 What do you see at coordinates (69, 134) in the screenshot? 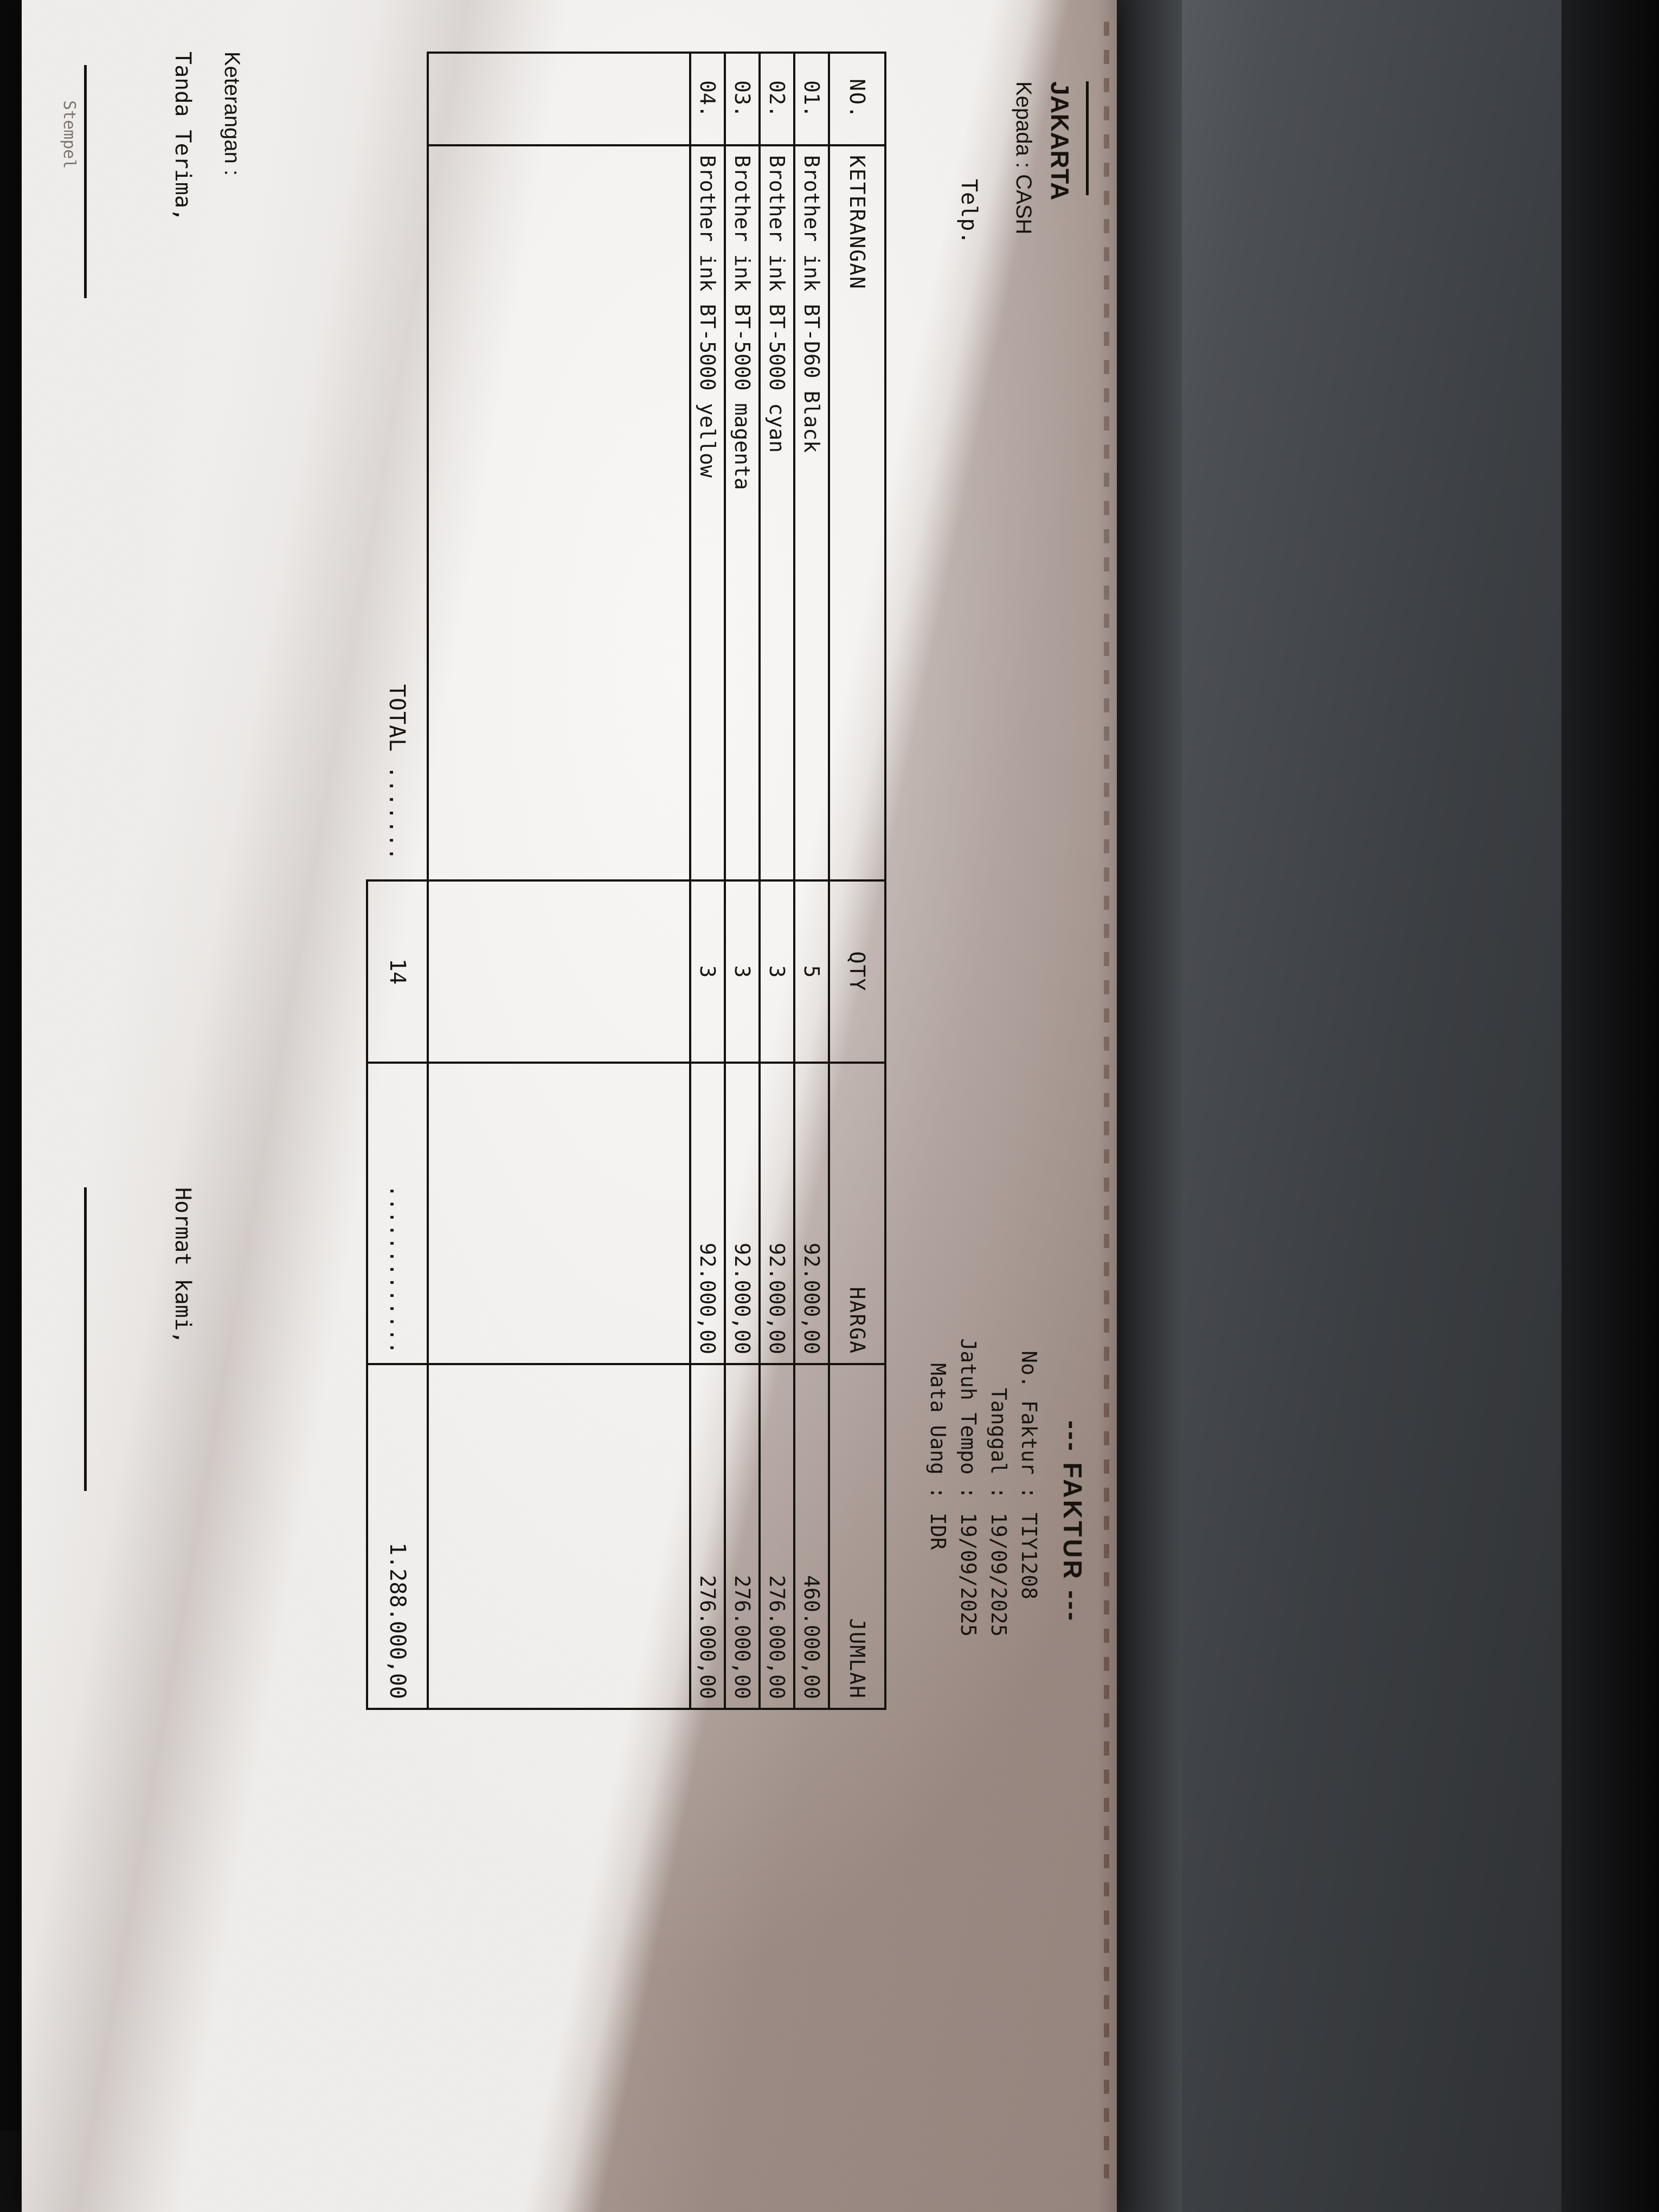
I see `stamp-label: Stempel` at bounding box center [69, 134].